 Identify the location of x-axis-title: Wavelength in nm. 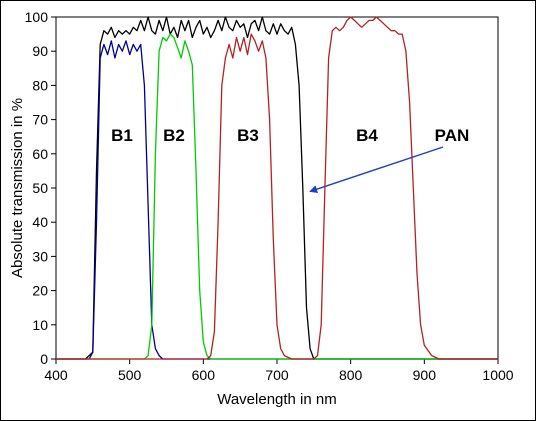
(277, 399).